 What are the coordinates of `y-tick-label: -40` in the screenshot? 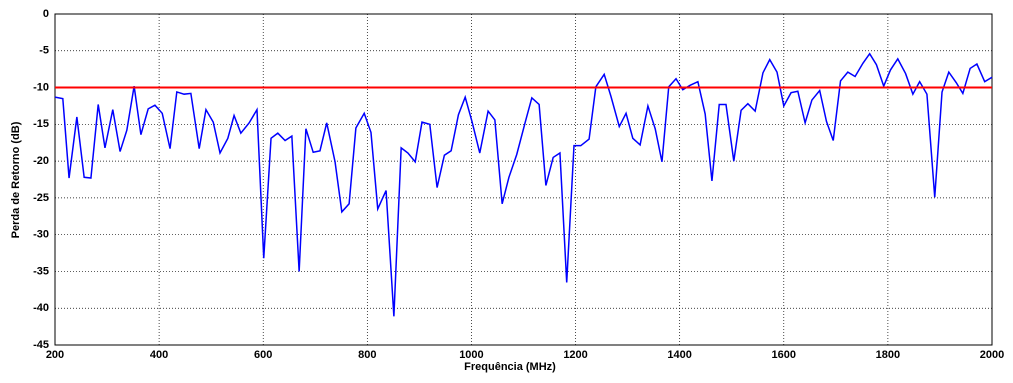 It's located at (41, 308).